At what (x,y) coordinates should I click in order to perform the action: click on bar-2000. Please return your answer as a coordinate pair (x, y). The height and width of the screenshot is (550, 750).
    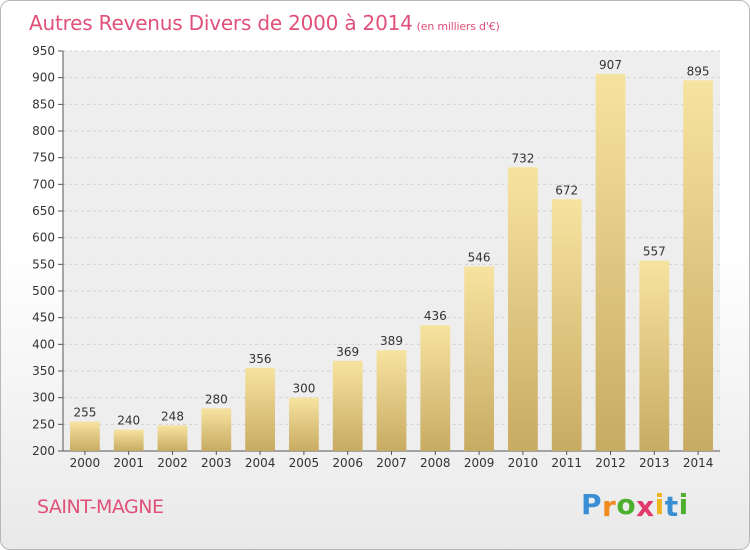
    Looking at the image, I should click on (85, 436).